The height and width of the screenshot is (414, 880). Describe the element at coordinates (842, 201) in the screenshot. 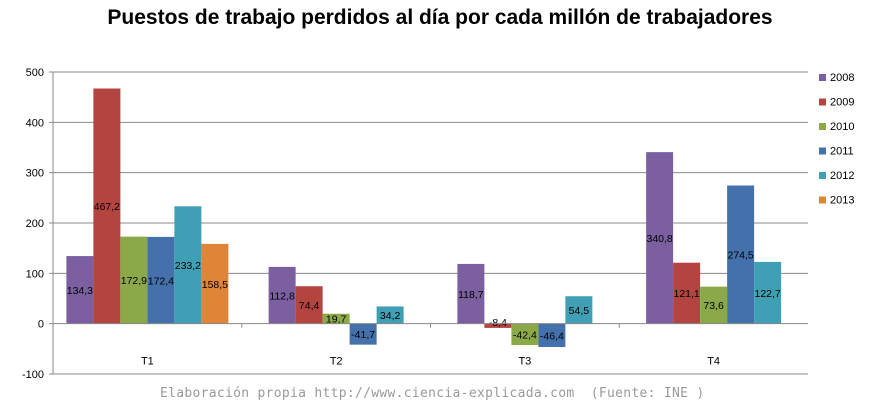

I see `legend-label-2013: 2013` at that location.